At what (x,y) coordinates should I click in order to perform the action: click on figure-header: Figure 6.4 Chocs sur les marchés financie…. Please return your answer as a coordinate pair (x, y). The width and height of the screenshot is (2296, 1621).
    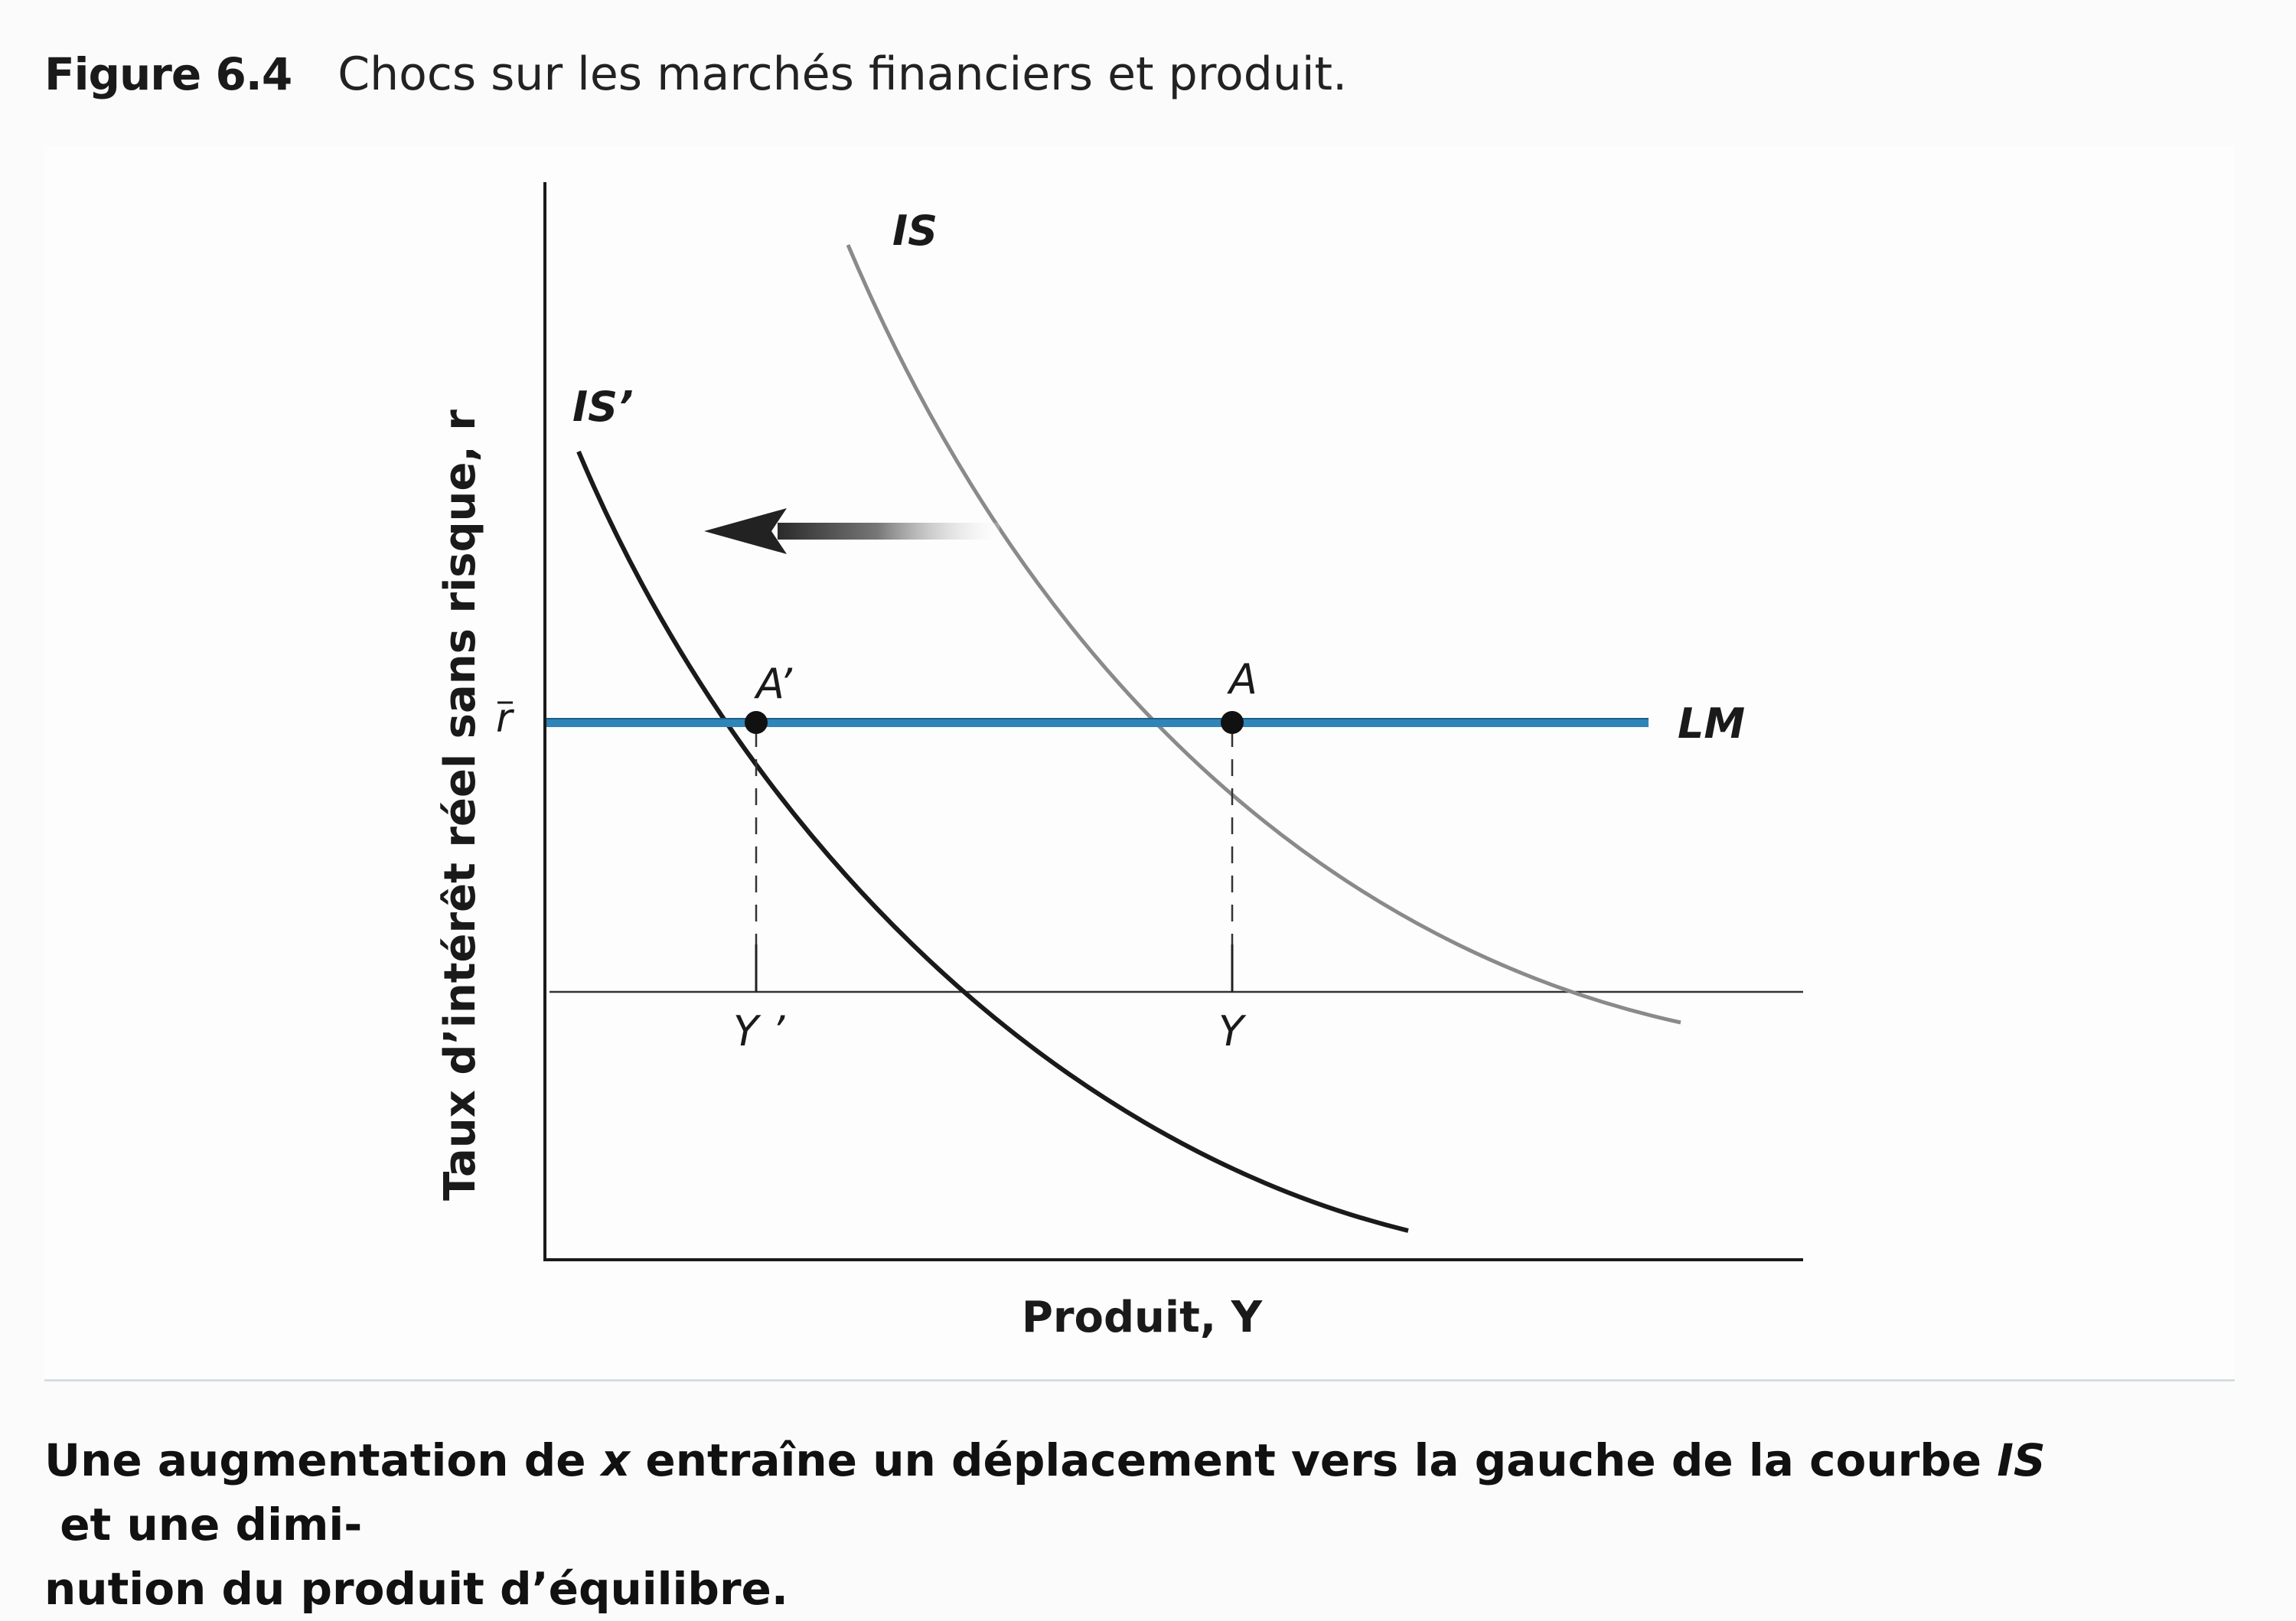
    Looking at the image, I should click on (695, 74).